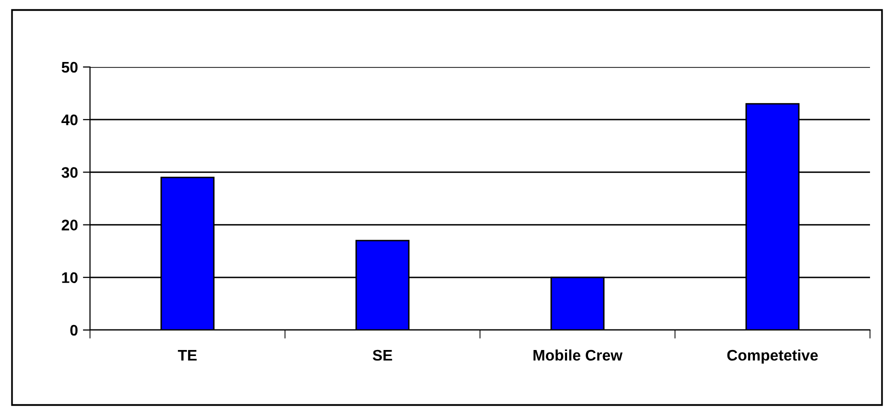 The width and height of the screenshot is (895, 413). Describe the element at coordinates (74, 330) in the screenshot. I see `y-tick-label: 0` at that location.